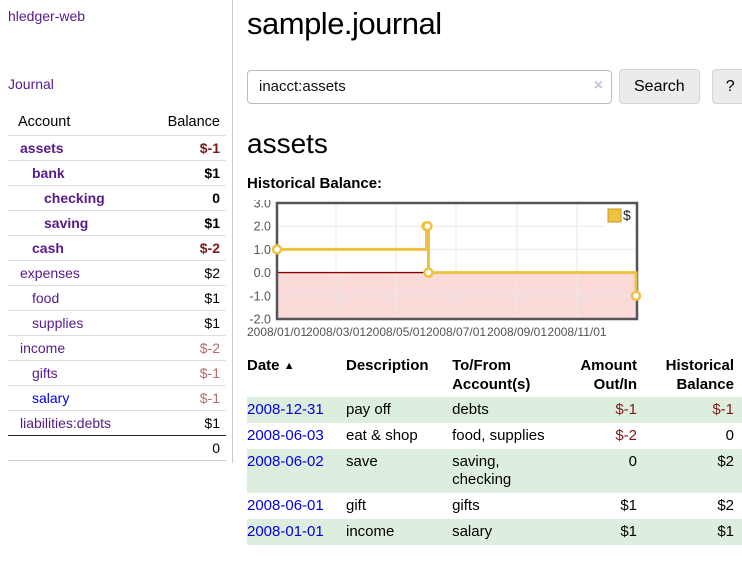  What do you see at coordinates (43, 348) in the screenshot?
I see `account-link-income: income` at bounding box center [43, 348].